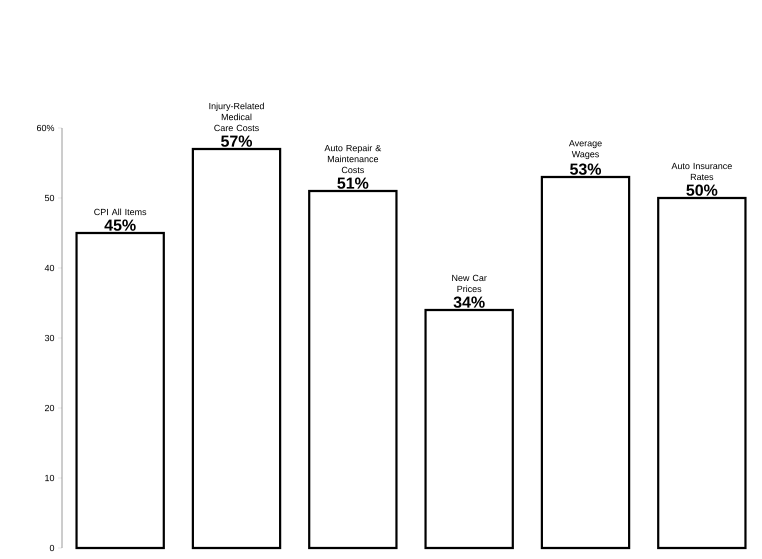  Describe the element at coordinates (353, 159) in the screenshot. I see `x-tick-label: Auto Repair & Maintenance Costs` at that location.